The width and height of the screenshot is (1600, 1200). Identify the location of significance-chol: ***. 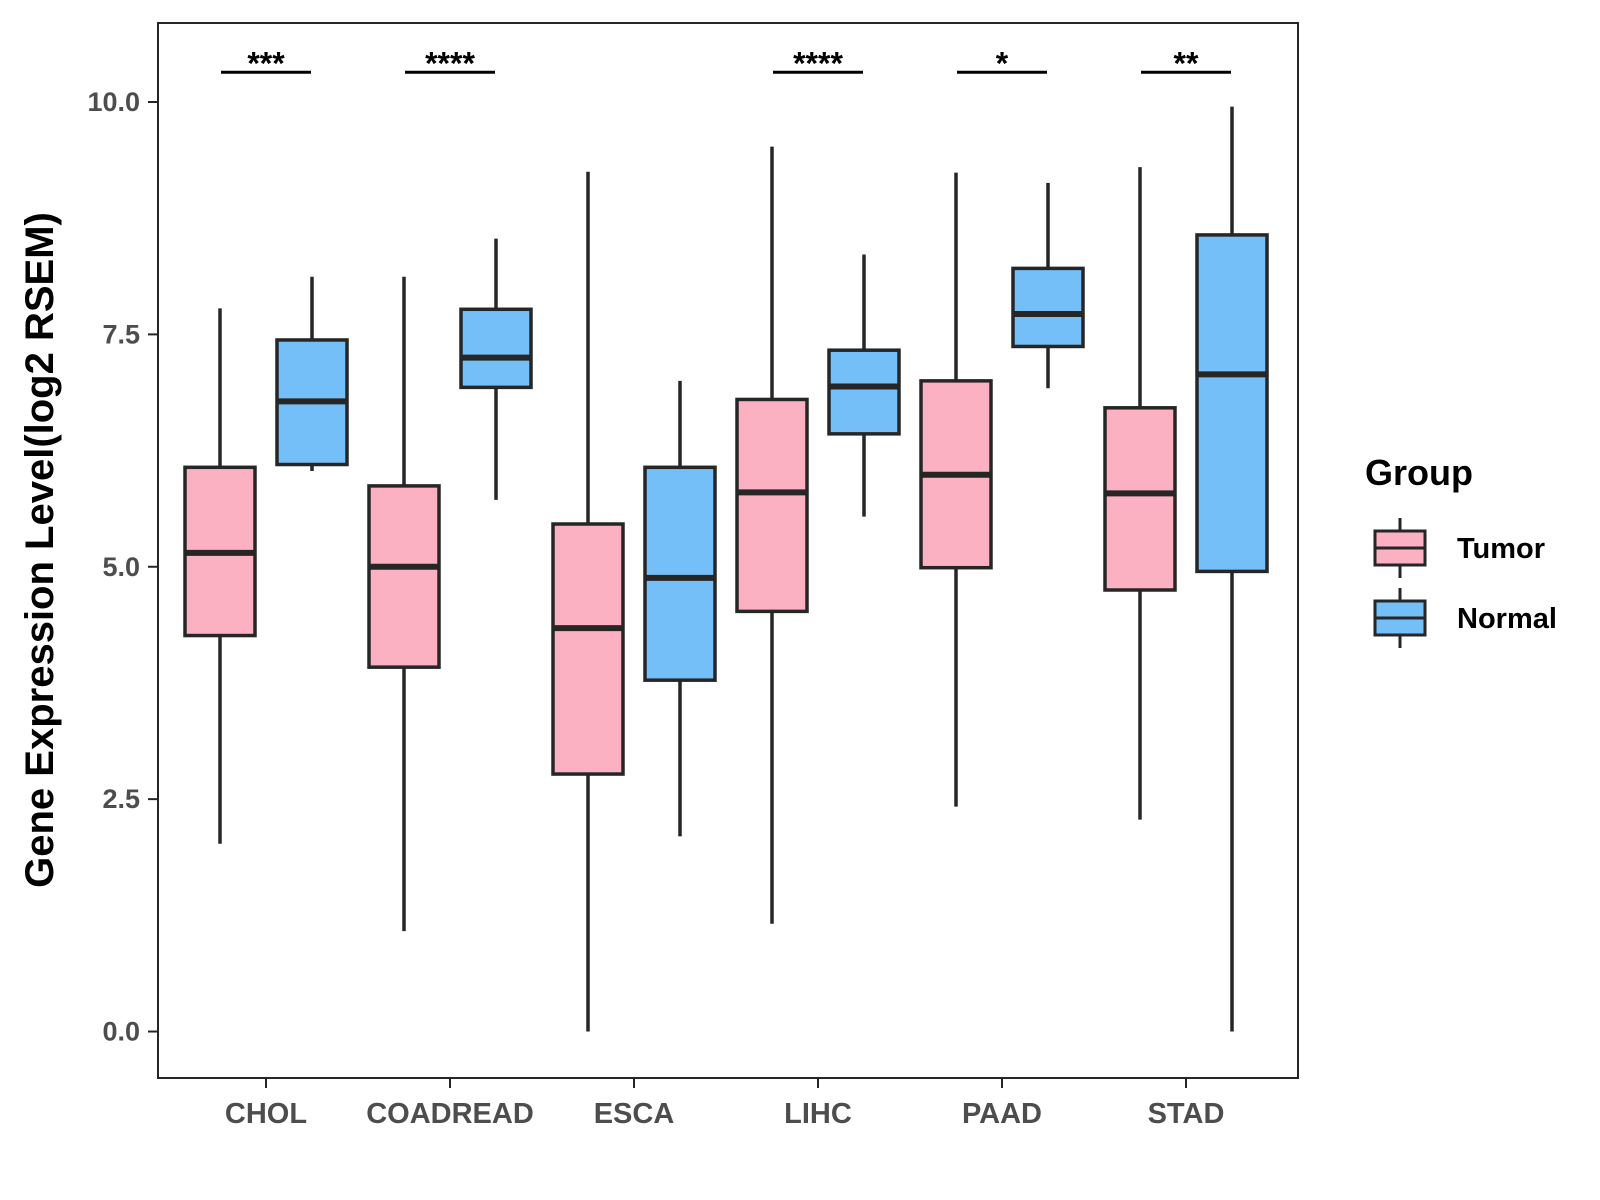
(266, 63).